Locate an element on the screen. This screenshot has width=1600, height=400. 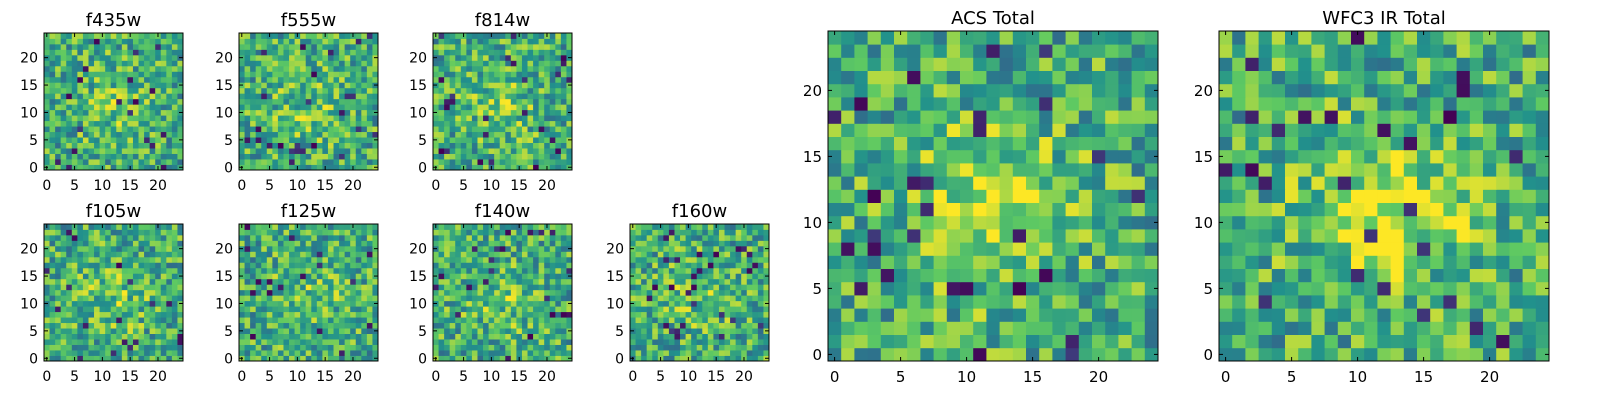
y-tick-label: 5 is located at coordinates (33, 141).